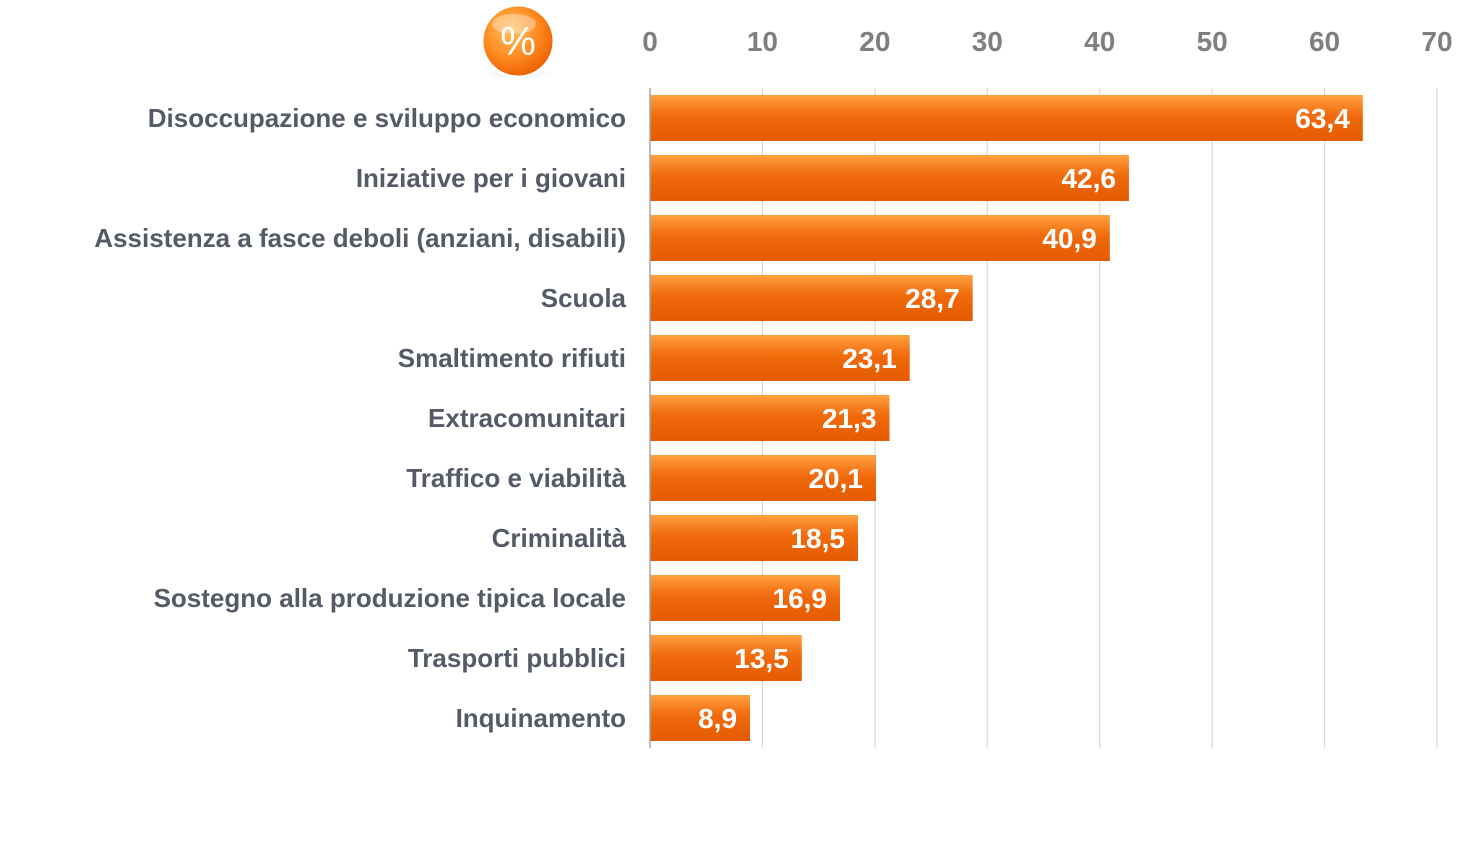  What do you see at coordinates (1088, 178) in the screenshot?
I see `value-label: 42,6` at bounding box center [1088, 178].